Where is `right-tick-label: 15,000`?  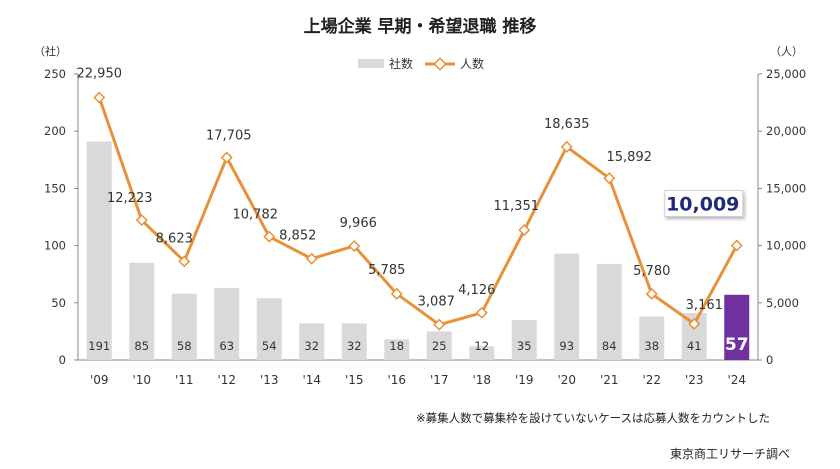
right-tick-label: 15,000 is located at coordinates (786, 188).